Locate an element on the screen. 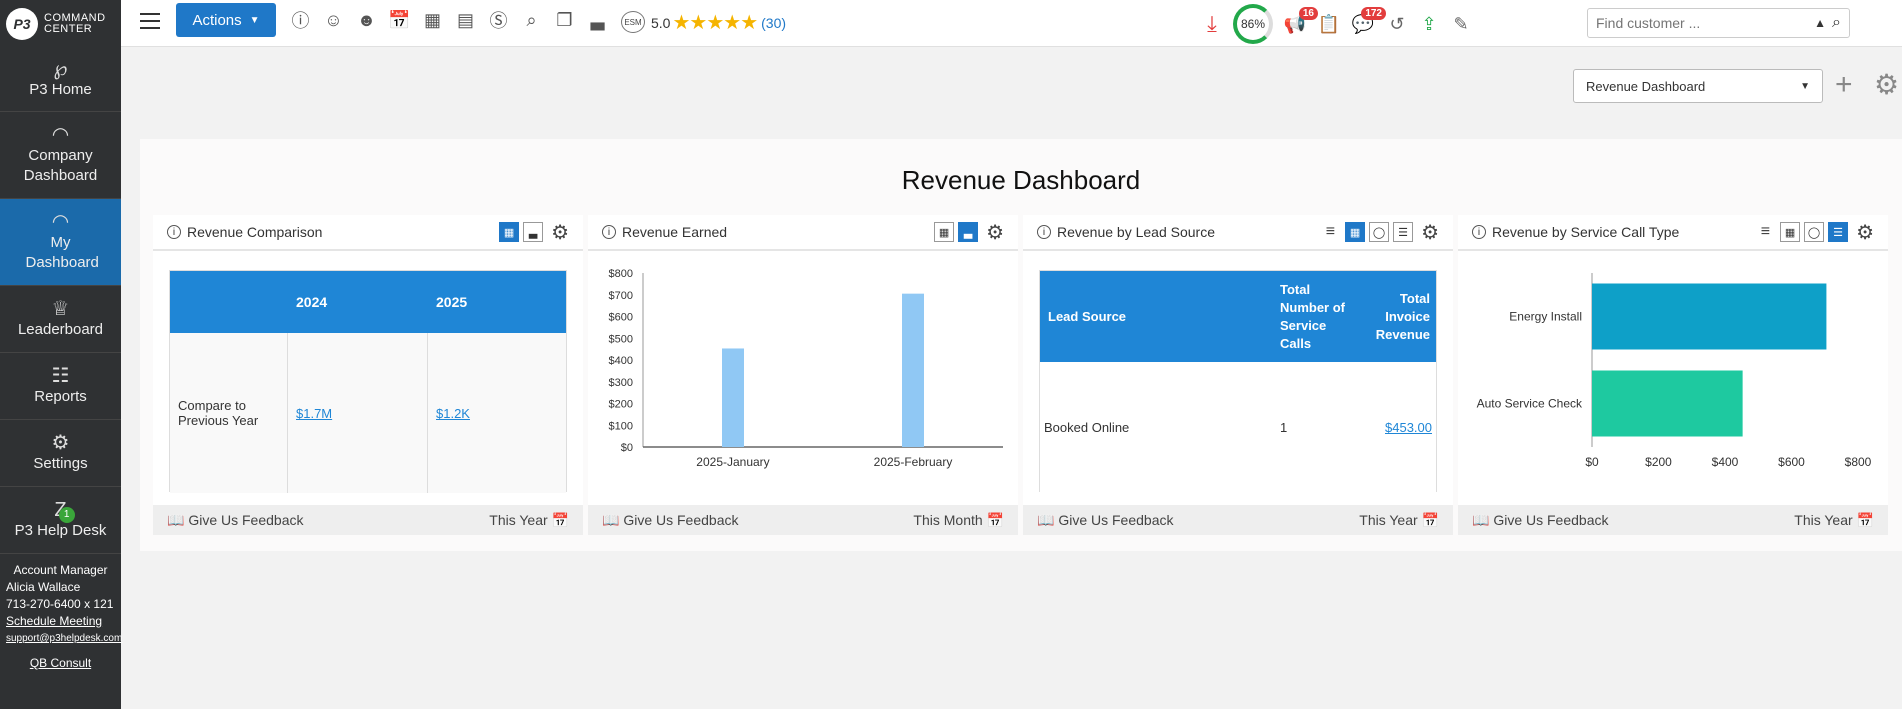 The width and height of the screenshot is (1902, 709). progress-gauge: 86% is located at coordinates (1253, 24).